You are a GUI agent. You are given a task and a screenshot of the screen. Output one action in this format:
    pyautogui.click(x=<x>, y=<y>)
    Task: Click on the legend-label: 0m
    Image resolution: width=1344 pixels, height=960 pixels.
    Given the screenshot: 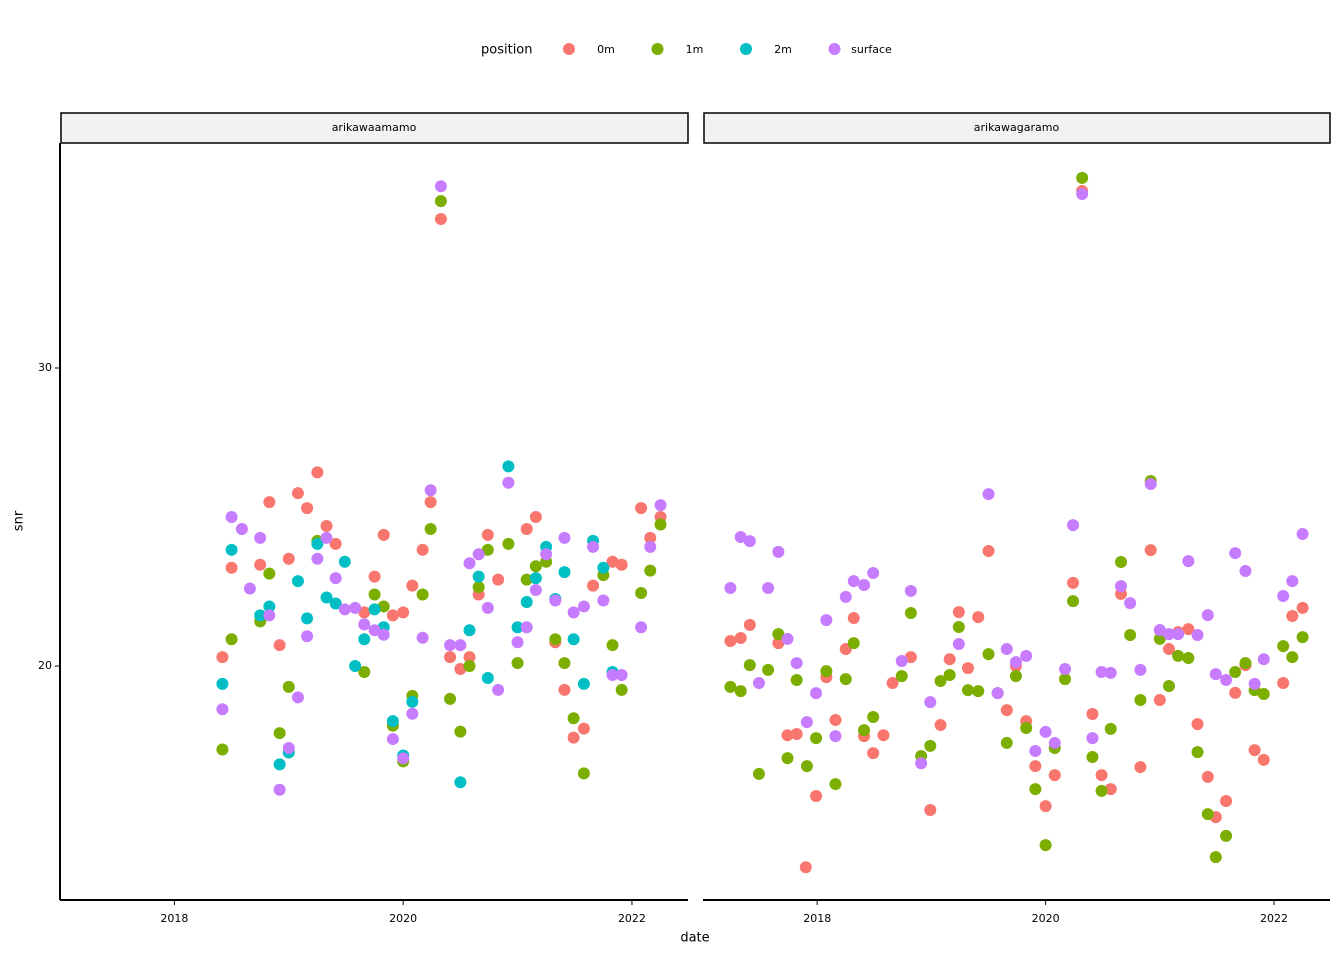 What is the action you would take?
    pyautogui.click(x=606, y=49)
    